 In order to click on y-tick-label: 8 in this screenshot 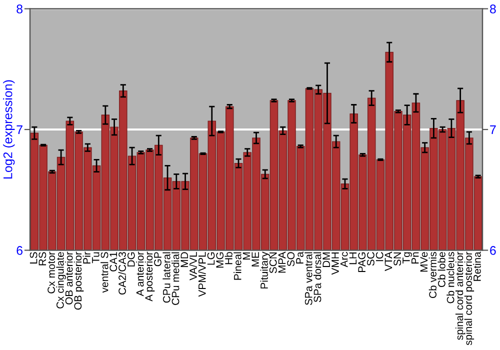, I will do `click(19, 9)`.